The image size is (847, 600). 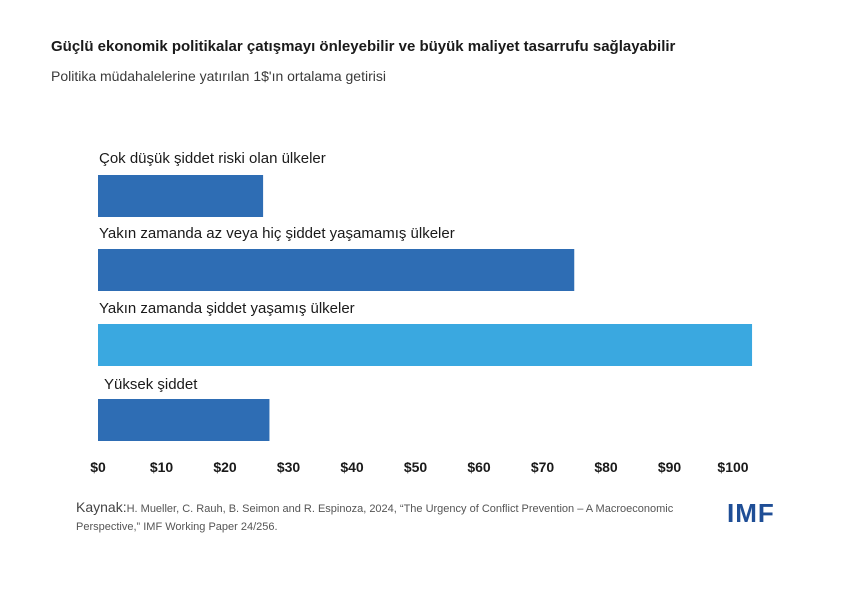 I want to click on x-tick-label: $30, so click(x=289, y=467).